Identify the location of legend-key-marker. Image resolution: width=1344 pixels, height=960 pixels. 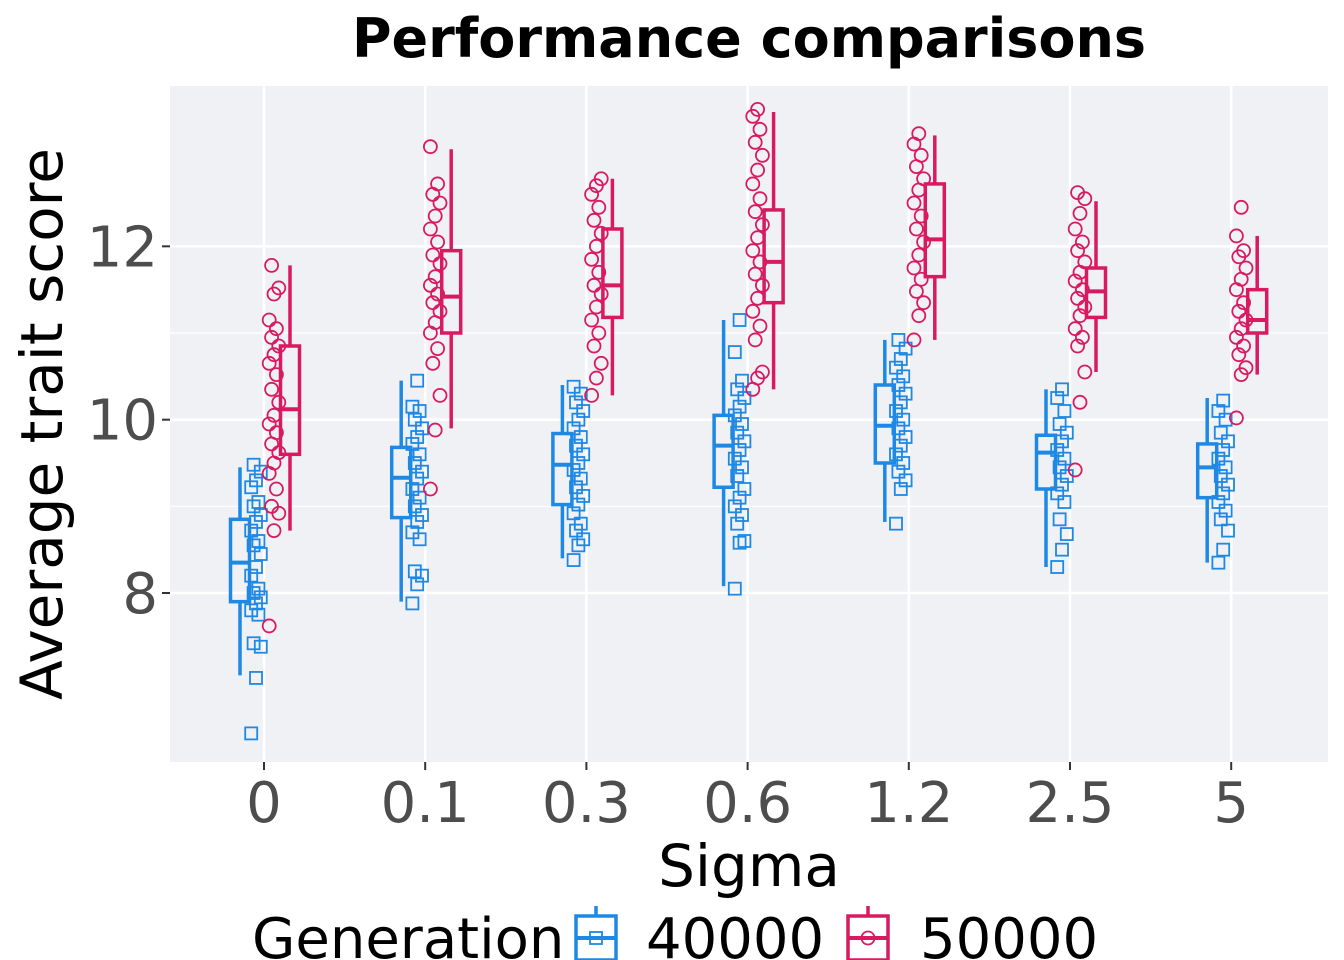
(868, 938).